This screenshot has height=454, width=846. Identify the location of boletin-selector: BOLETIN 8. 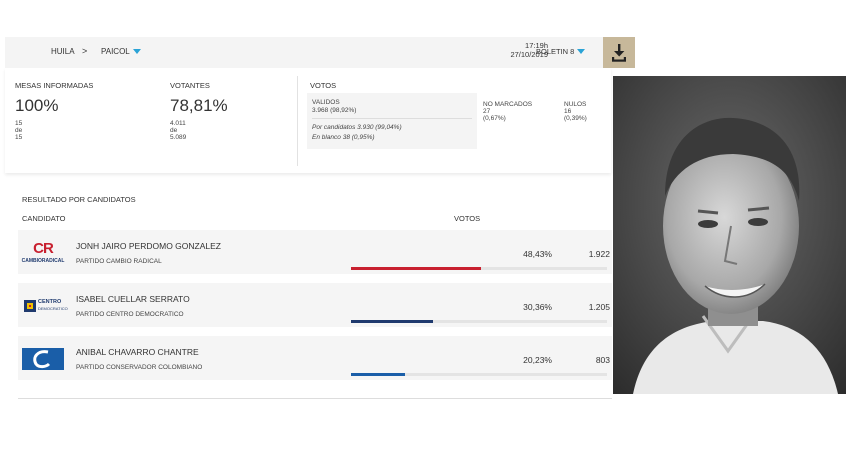
(555, 51).